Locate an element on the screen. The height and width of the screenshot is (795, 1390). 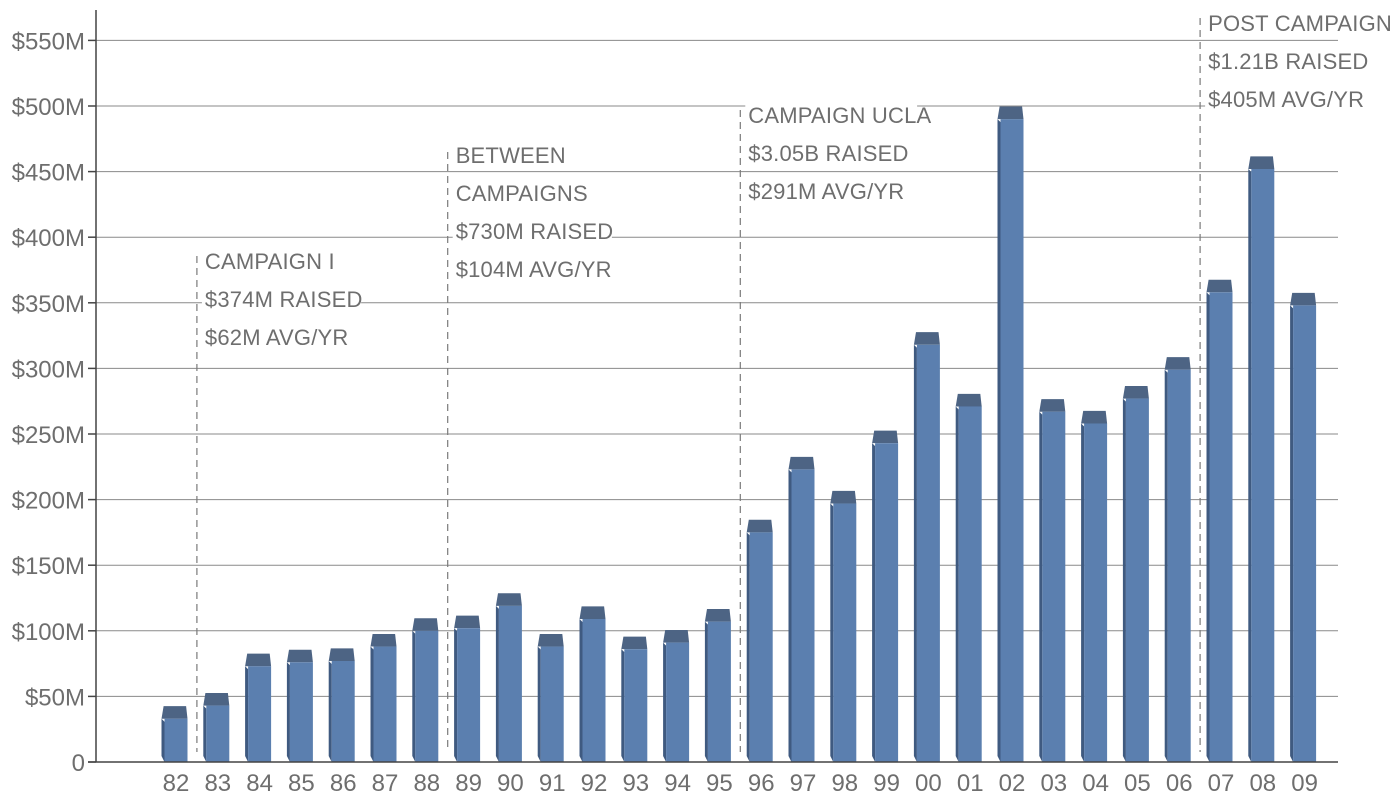
x-tick-label: 03 is located at coordinates (1053, 782).